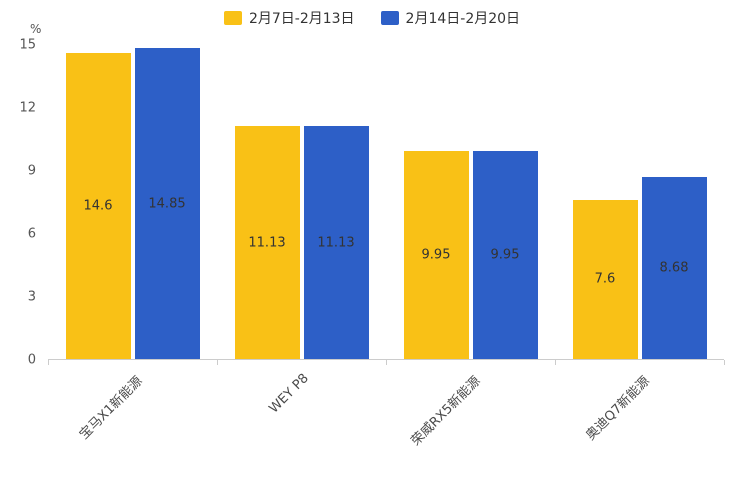 Image resolution: width=744 pixels, height=496 pixels. Describe the element at coordinates (27, 108) in the screenshot. I see `y-tick-label: 12` at that location.